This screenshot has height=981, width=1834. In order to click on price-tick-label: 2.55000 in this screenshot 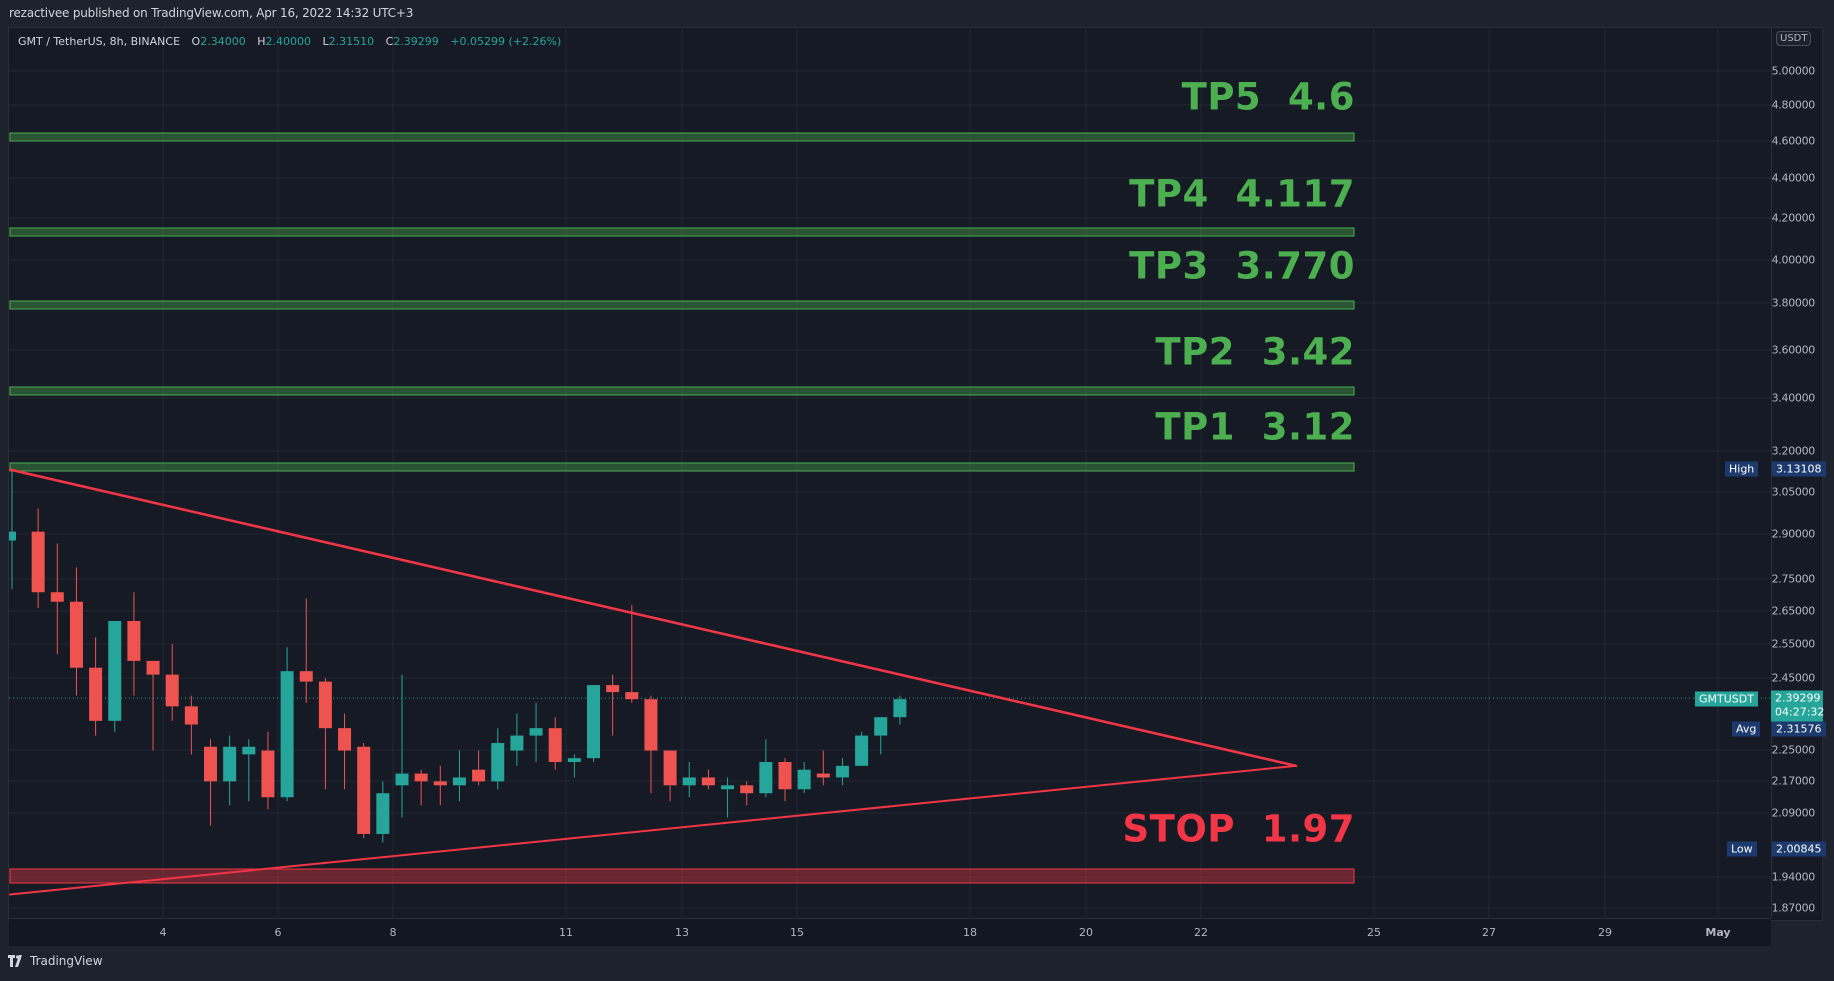, I will do `click(1793, 644)`.